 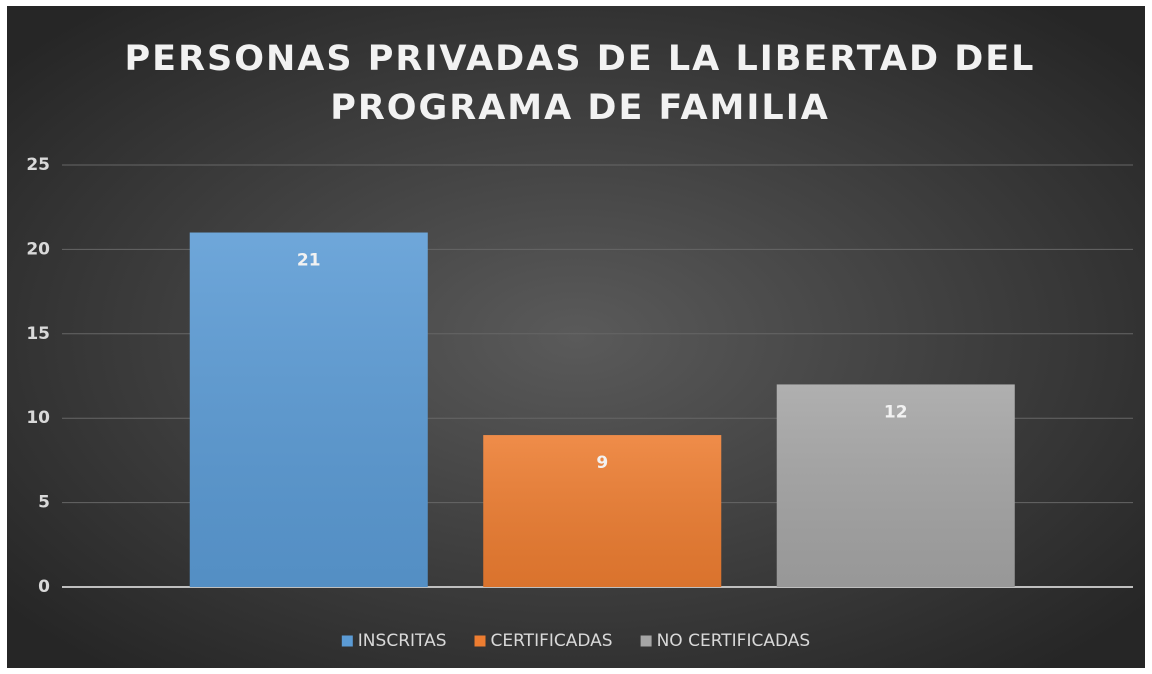 I want to click on y-tick-label: 0, so click(x=44, y=587).